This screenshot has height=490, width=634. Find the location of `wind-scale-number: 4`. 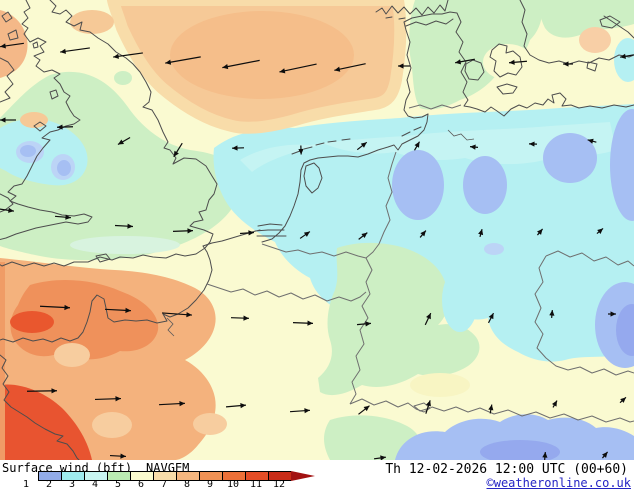

wind-scale-number: 4 is located at coordinates (95, 484).